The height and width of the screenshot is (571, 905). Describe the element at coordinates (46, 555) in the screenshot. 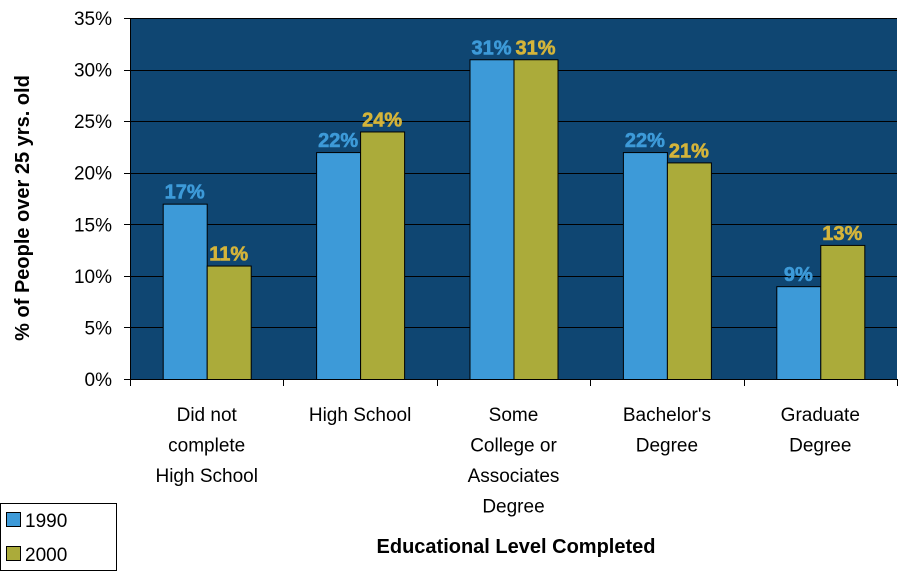

I see `legend-label-2000: 2000` at that location.